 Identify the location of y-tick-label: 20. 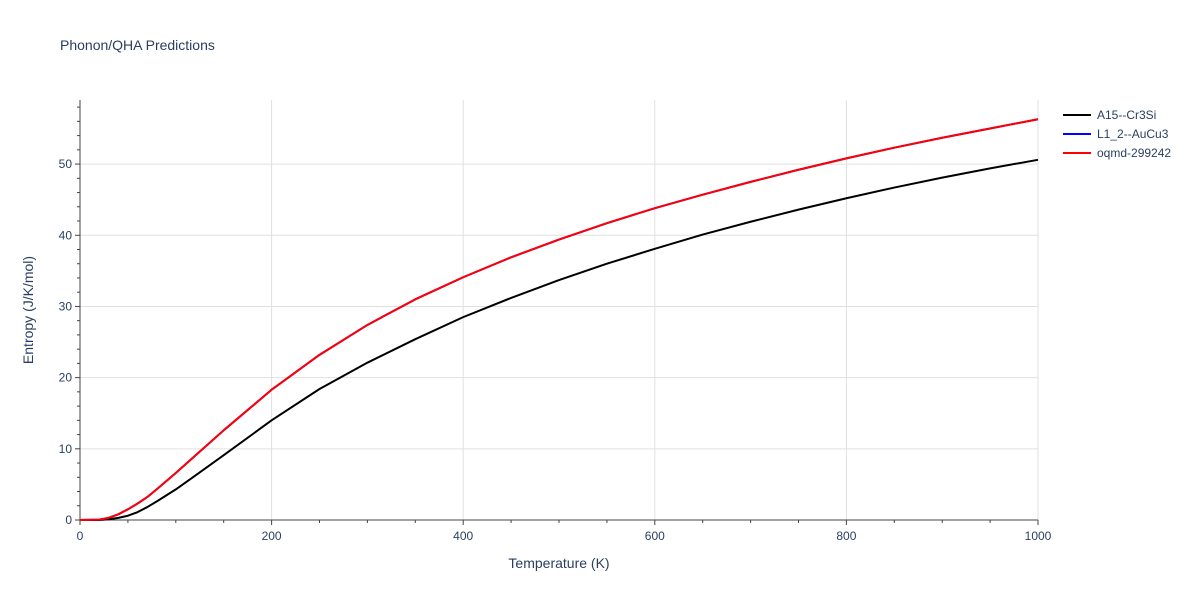
(66, 378).